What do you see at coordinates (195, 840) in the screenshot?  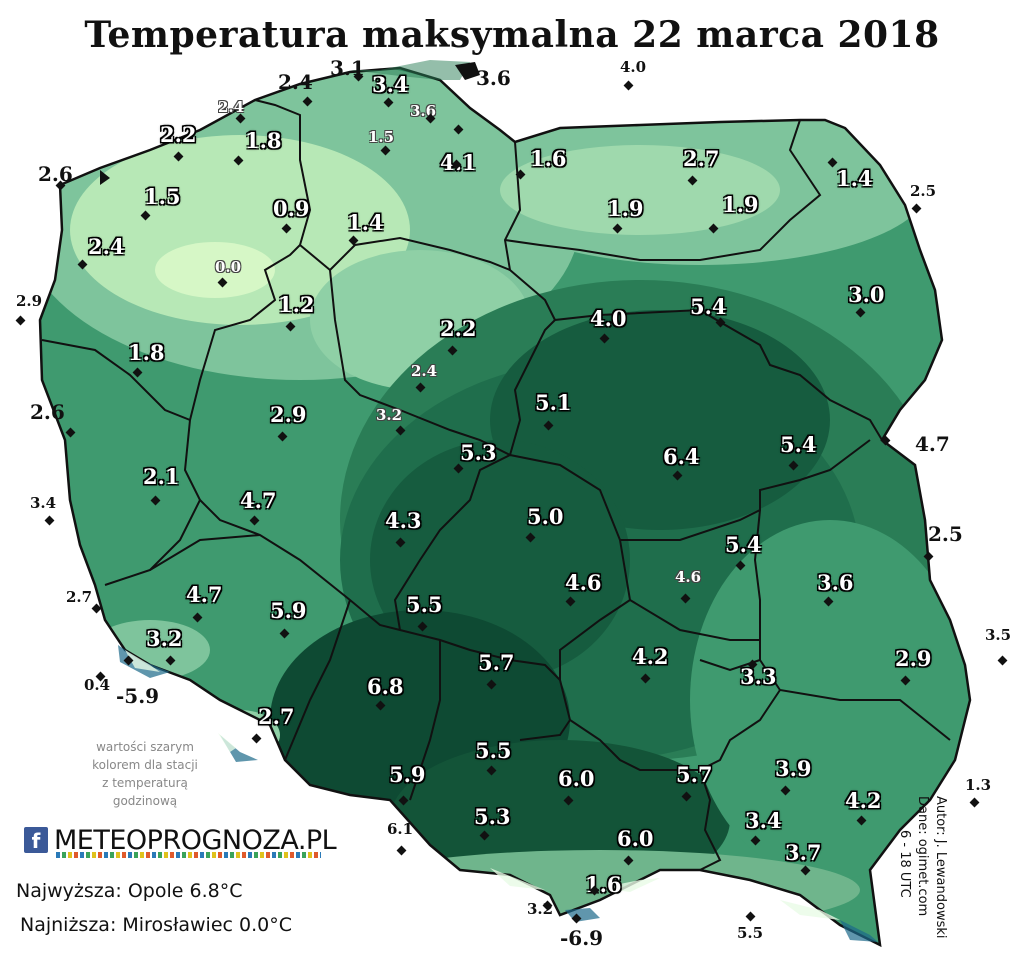 I see `logo-text: METEOPROGNOZA.PL` at bounding box center [195, 840].